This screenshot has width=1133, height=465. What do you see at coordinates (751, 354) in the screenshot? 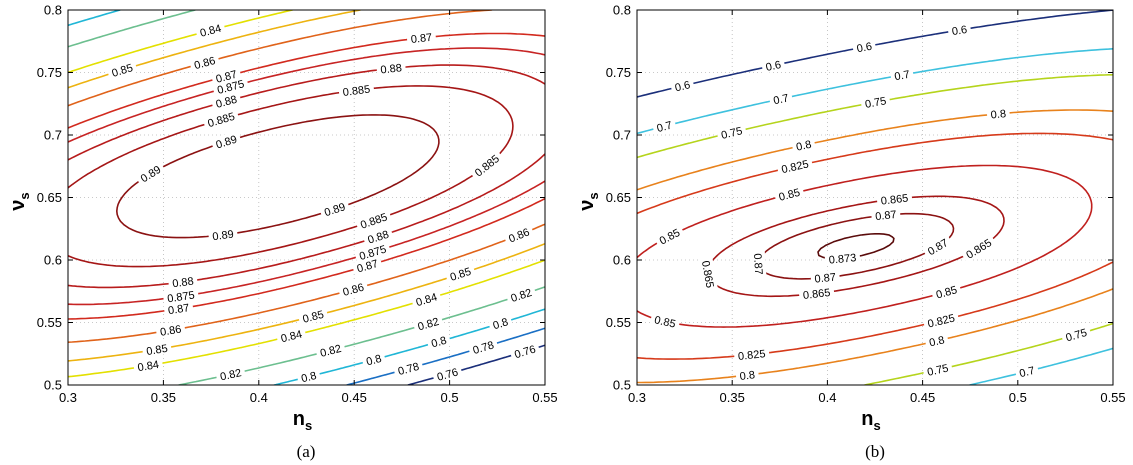
I see `contour-label: 0.825` at bounding box center [751, 354].